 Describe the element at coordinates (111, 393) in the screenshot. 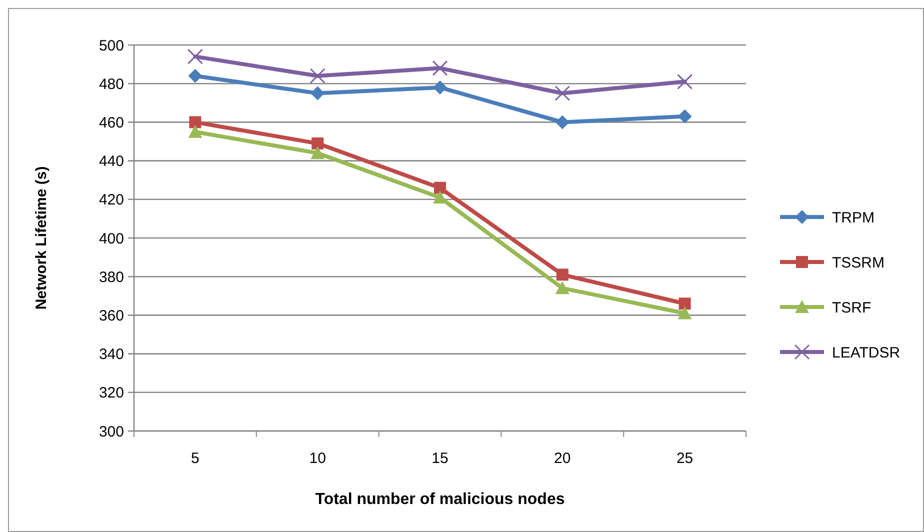

I see `y-tick-label: 320` at that location.